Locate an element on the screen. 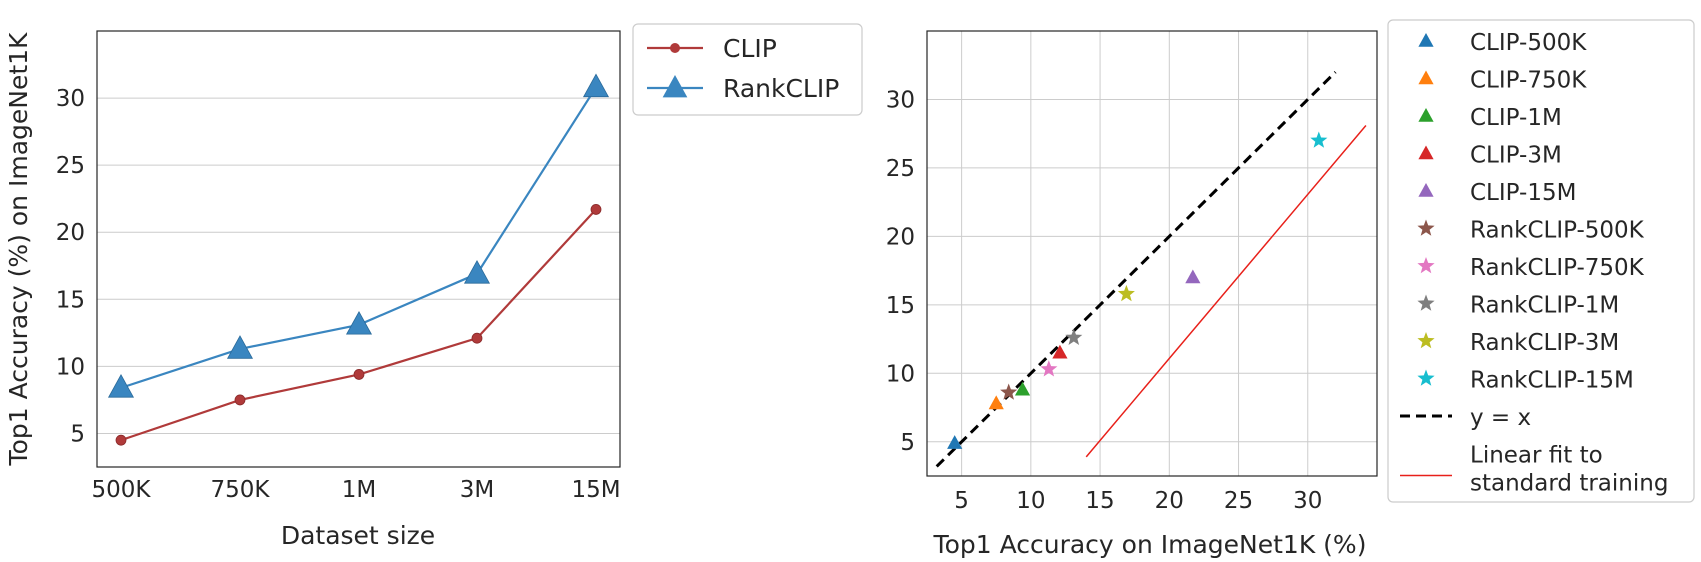 This screenshot has width=1701, height=562. legend-label: CLIP is located at coordinates (750, 48).